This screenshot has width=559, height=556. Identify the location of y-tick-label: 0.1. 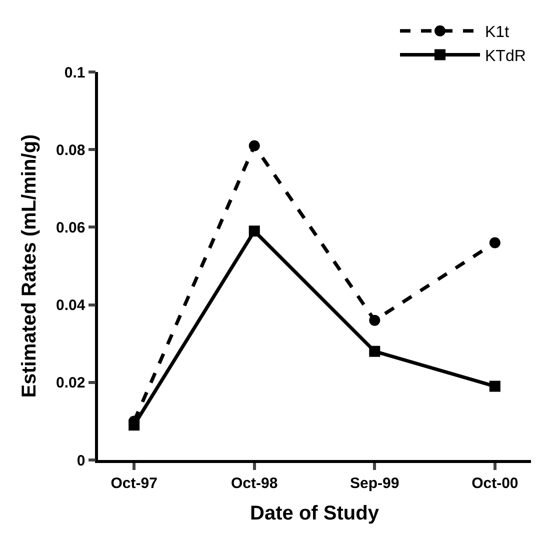
(75, 73).